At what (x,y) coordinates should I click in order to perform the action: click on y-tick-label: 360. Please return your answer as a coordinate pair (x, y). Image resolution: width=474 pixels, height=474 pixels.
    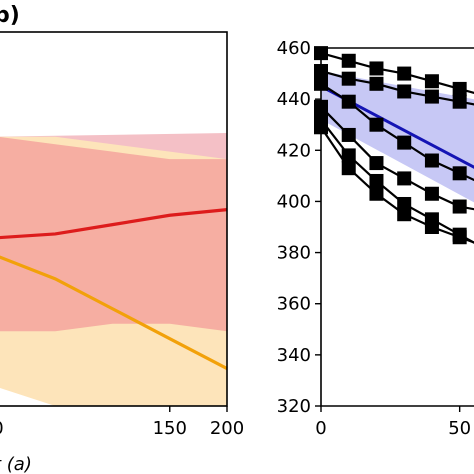
    Looking at the image, I should click on (294, 304).